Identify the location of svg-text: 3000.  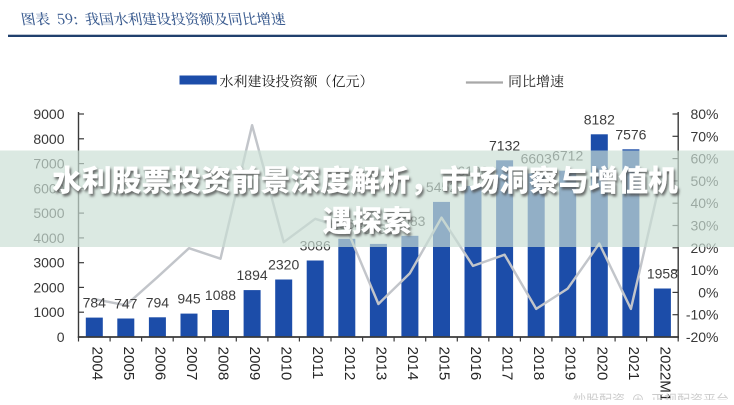
(48, 263).